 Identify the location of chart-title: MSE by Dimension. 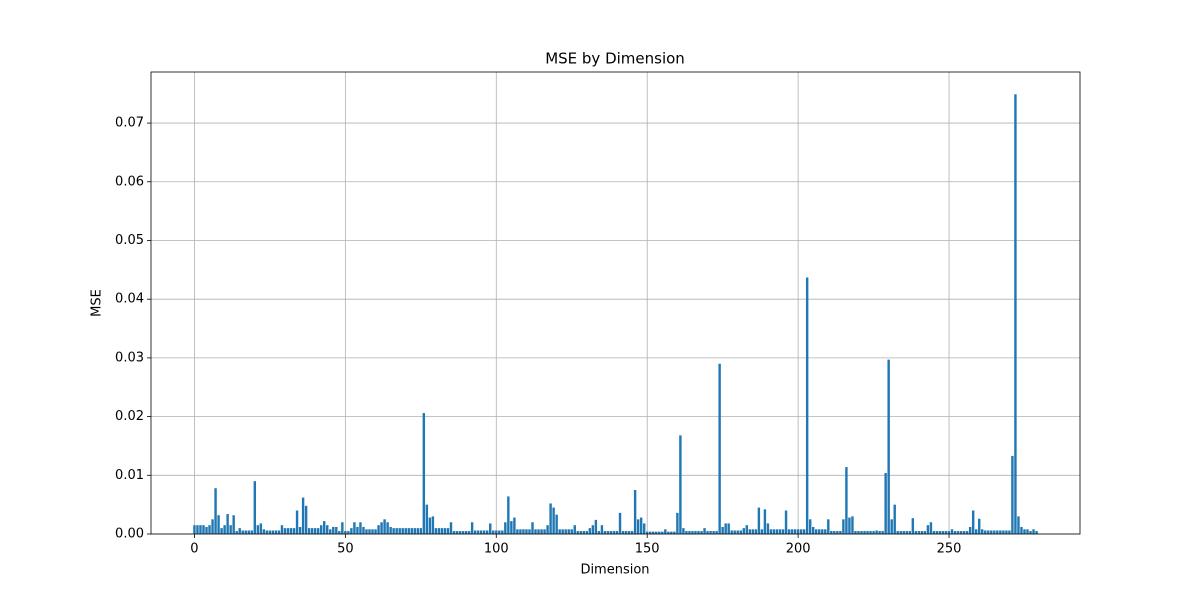
(615, 59).